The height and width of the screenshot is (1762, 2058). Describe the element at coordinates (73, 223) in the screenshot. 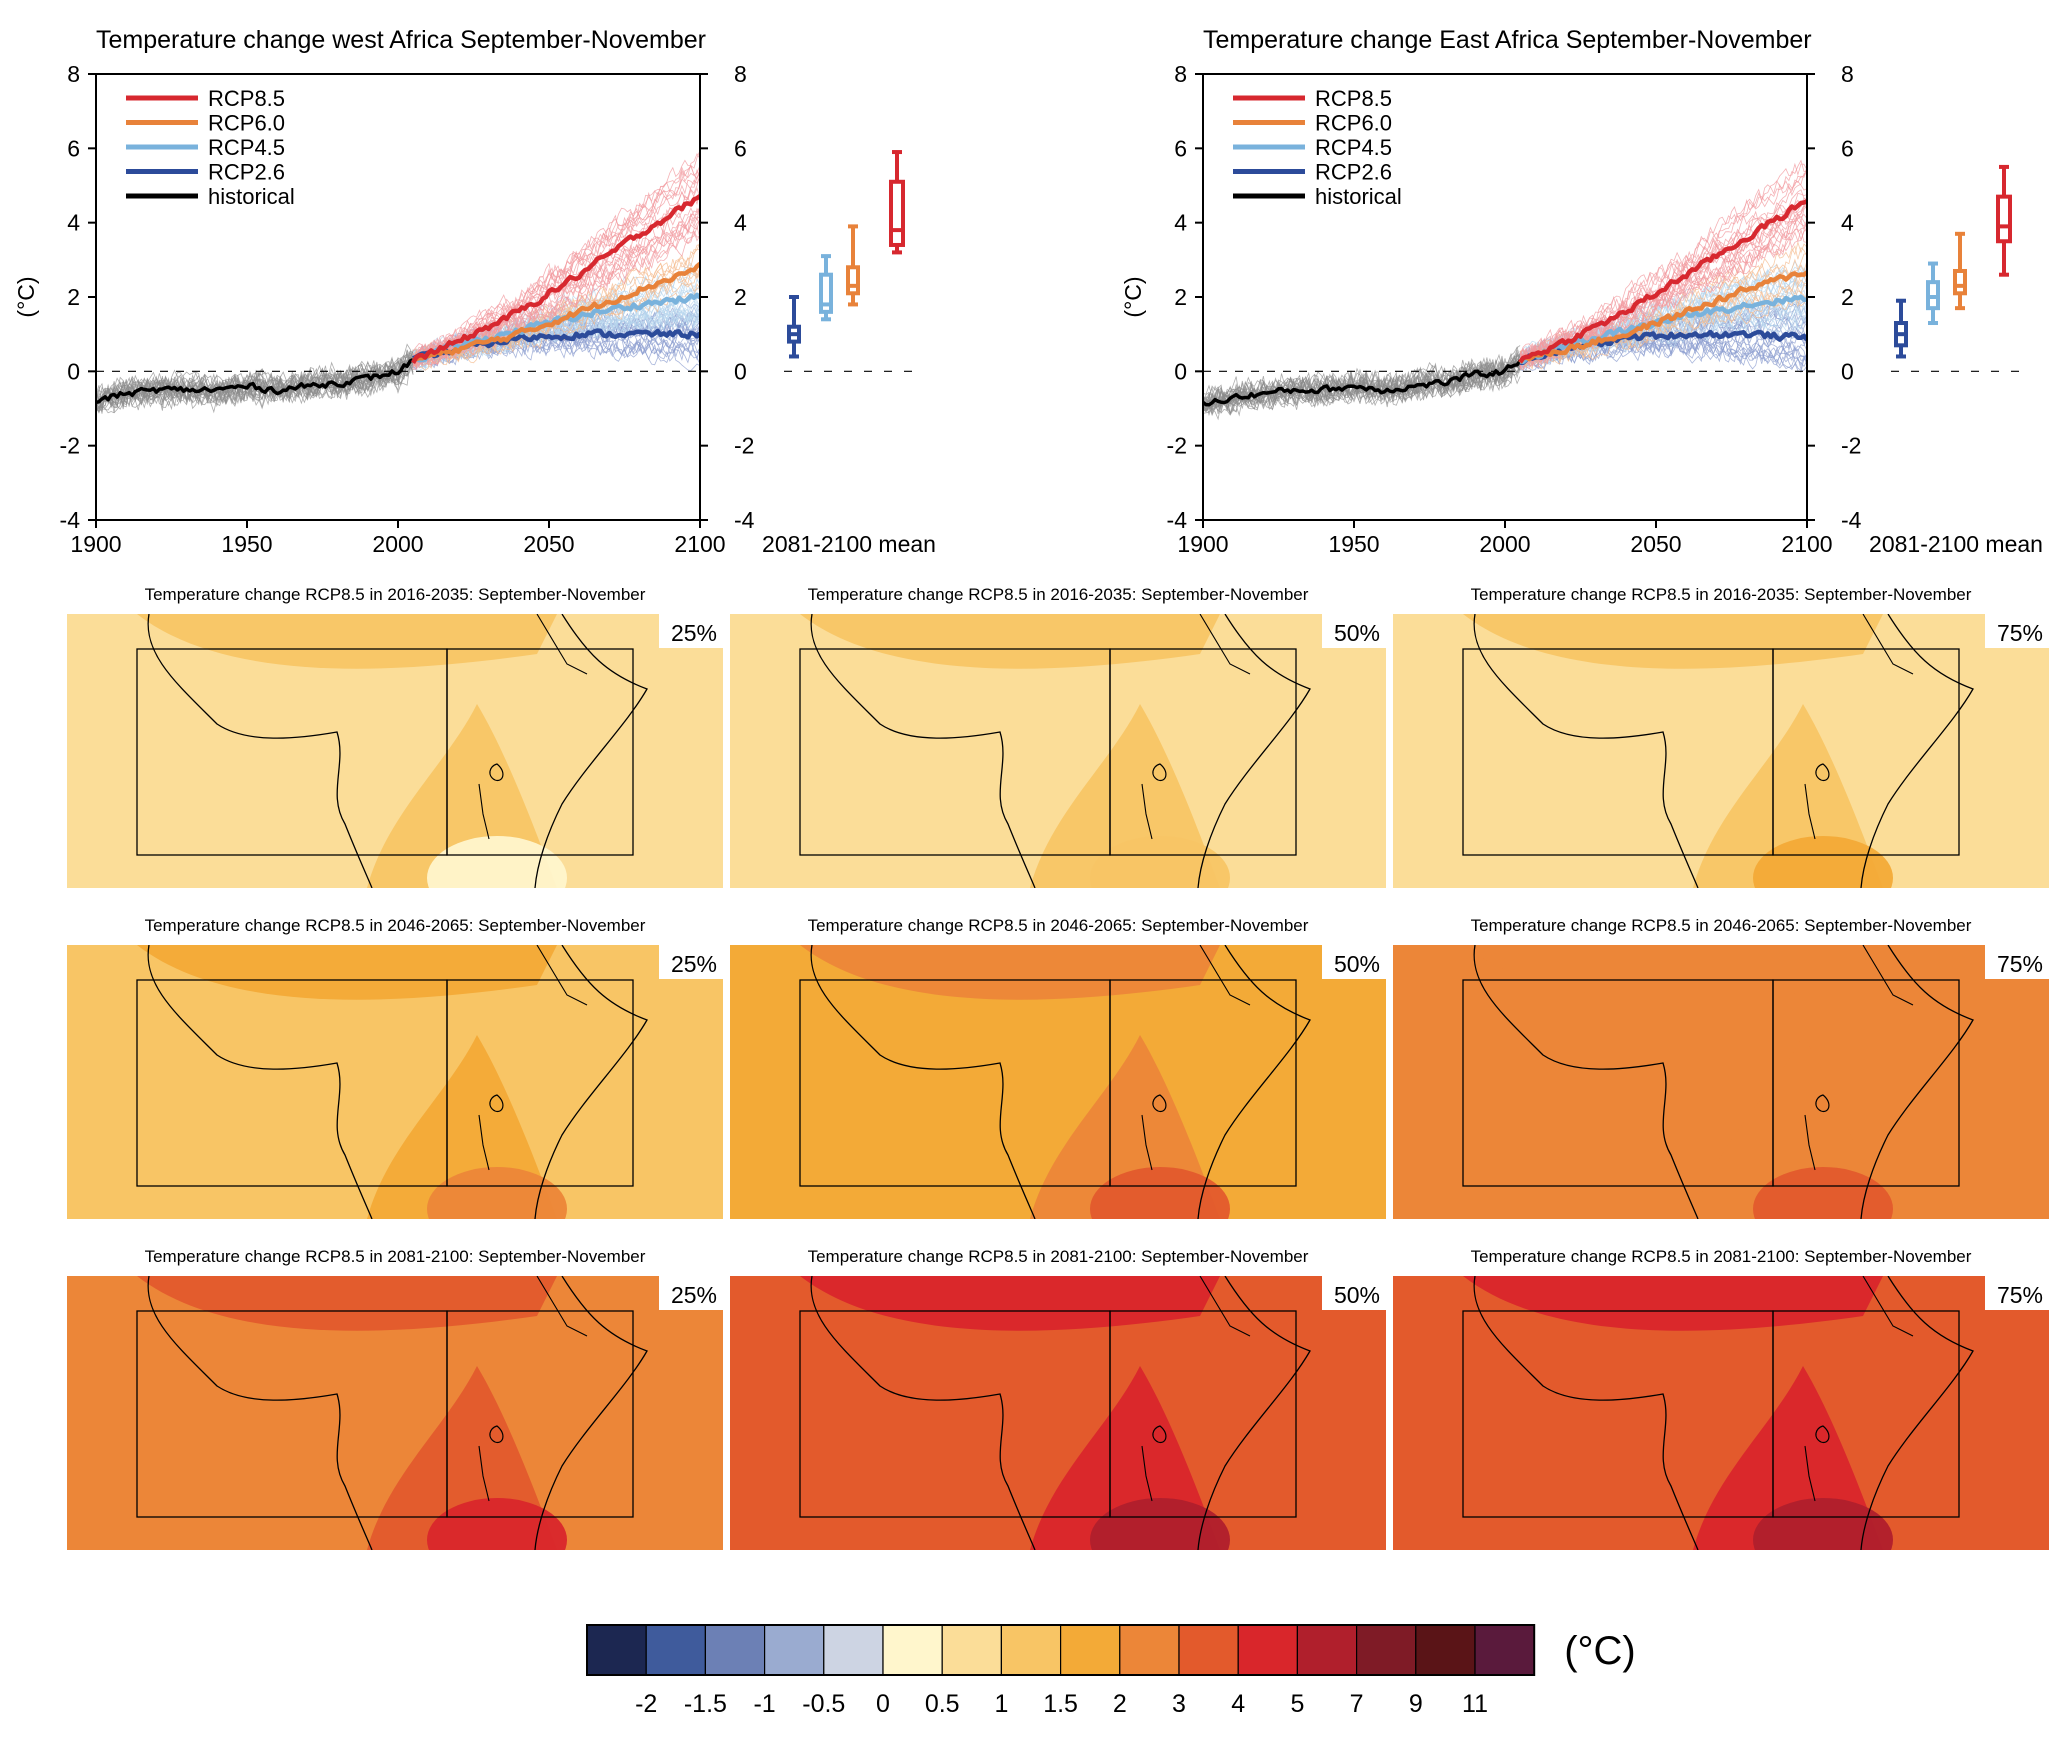

I see `y-tick-label-left: 4` at that location.